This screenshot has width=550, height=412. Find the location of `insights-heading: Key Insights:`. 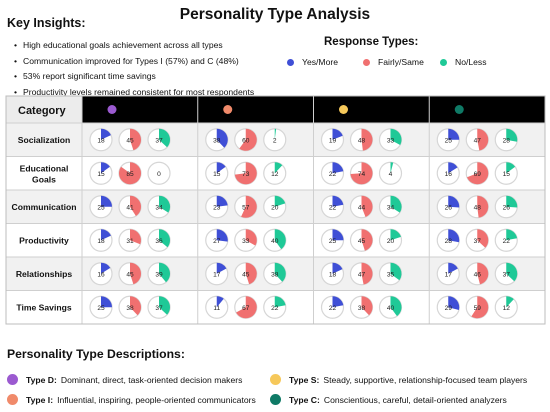

insights-heading: Key Insights: is located at coordinates (46, 23).